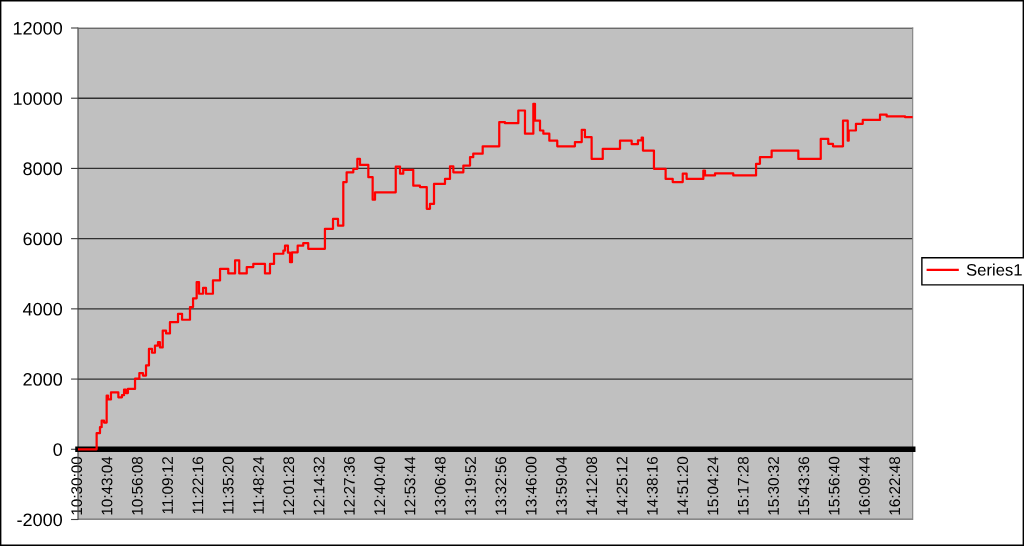  I want to click on x-tick-label: 11:48:24, so click(258, 485).